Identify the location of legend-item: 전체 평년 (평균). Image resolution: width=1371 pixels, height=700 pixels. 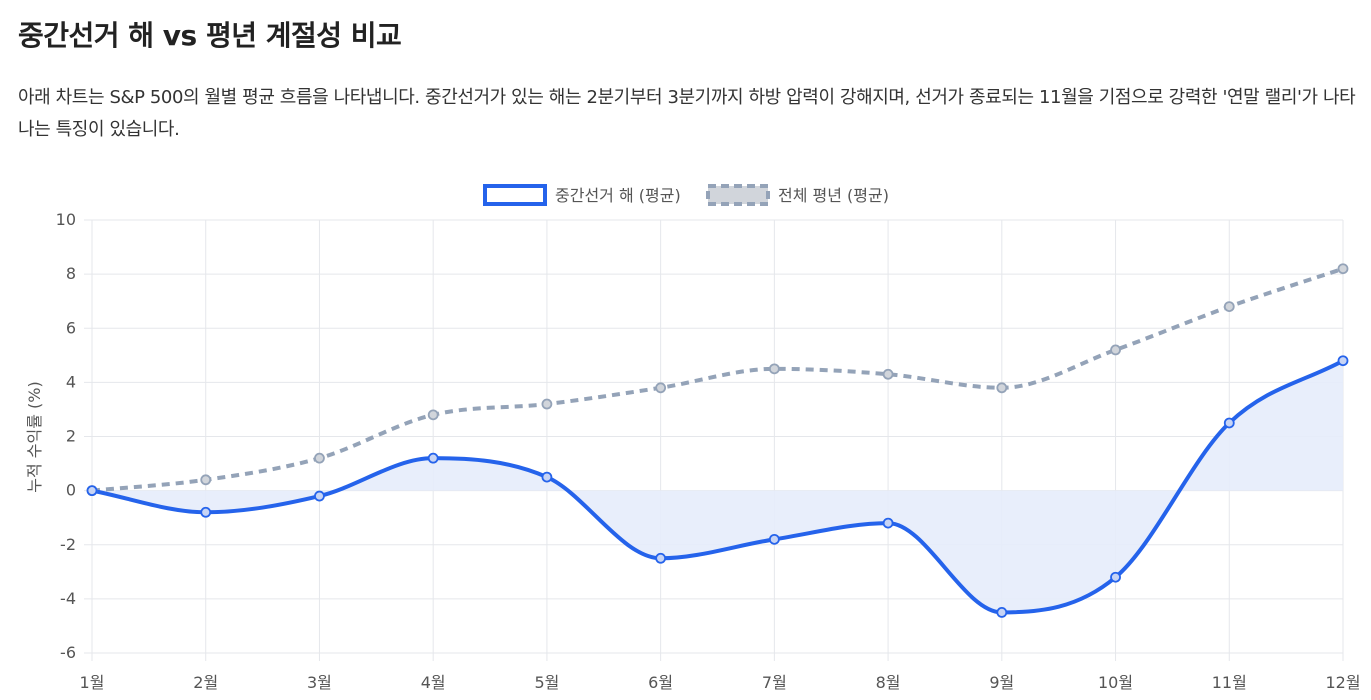
(797, 195).